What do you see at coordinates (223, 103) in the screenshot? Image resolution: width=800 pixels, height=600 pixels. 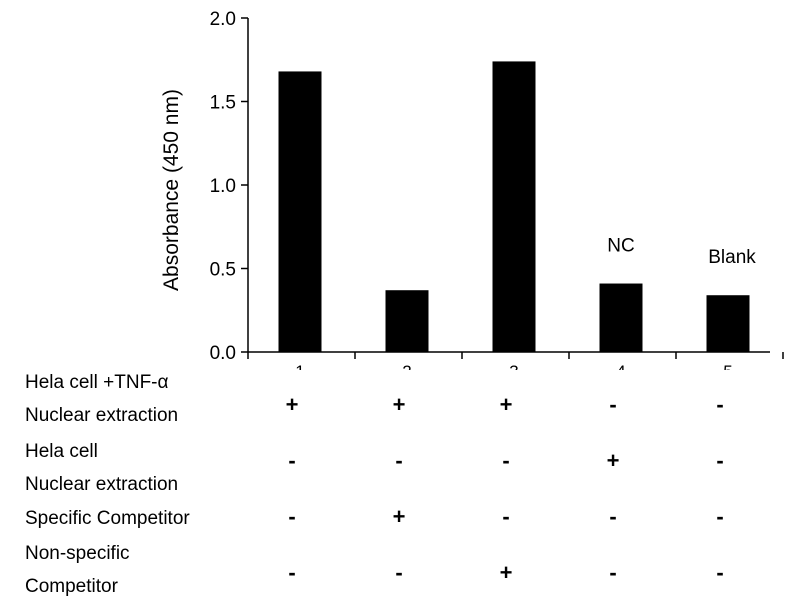 I see `y-tick-label: 1.5` at bounding box center [223, 103].